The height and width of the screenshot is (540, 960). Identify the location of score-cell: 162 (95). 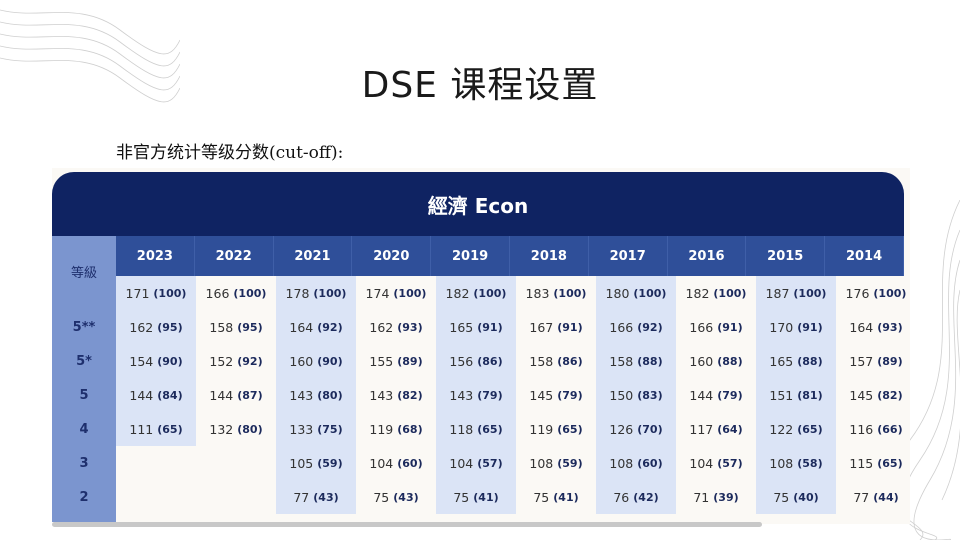
(156, 327).